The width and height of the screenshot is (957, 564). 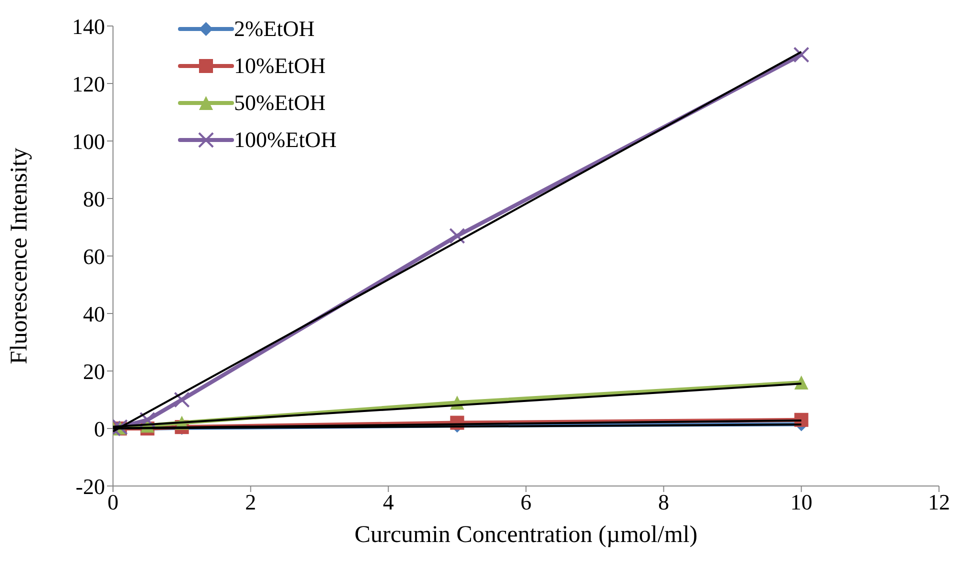 What do you see at coordinates (274, 29) in the screenshot?
I see `legend-label: 2%EtOH` at bounding box center [274, 29].